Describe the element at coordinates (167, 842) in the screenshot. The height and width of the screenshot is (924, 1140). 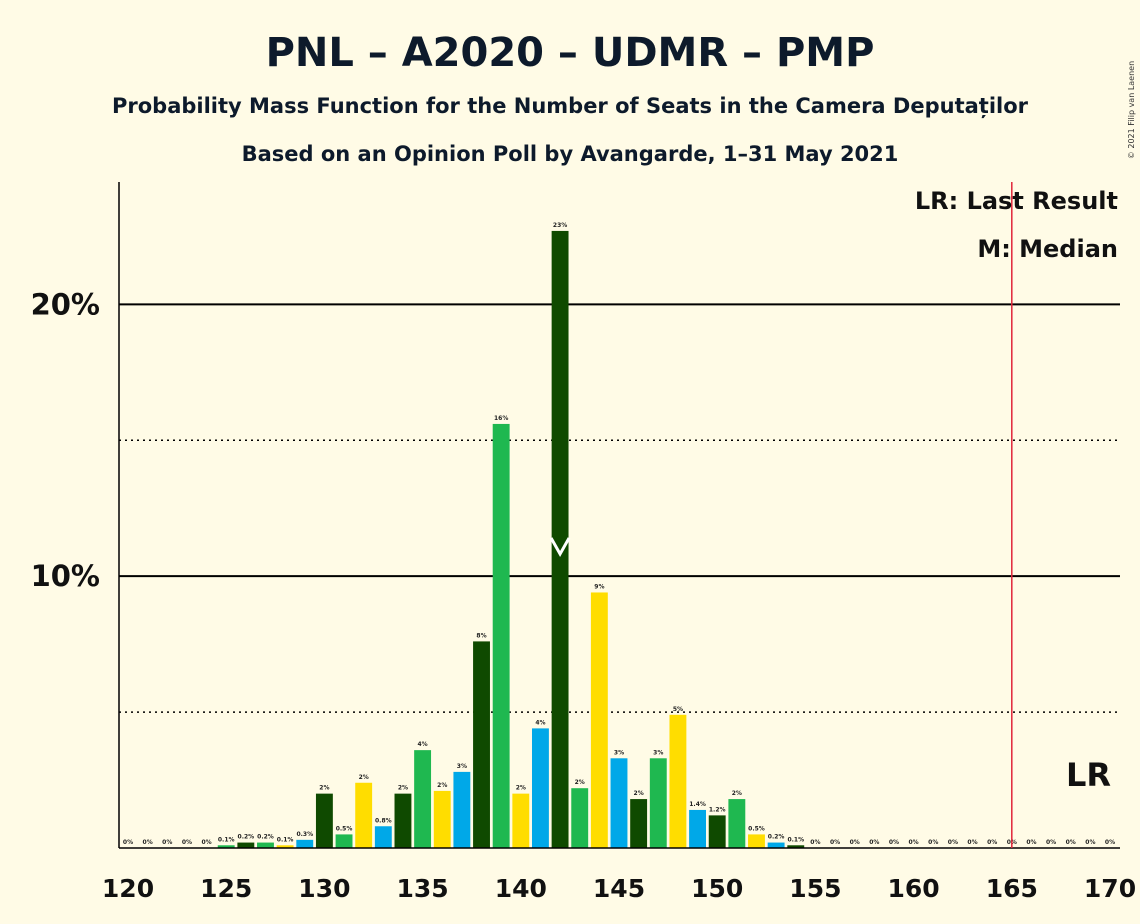
I see `bar-label-122: 0%` at that location.